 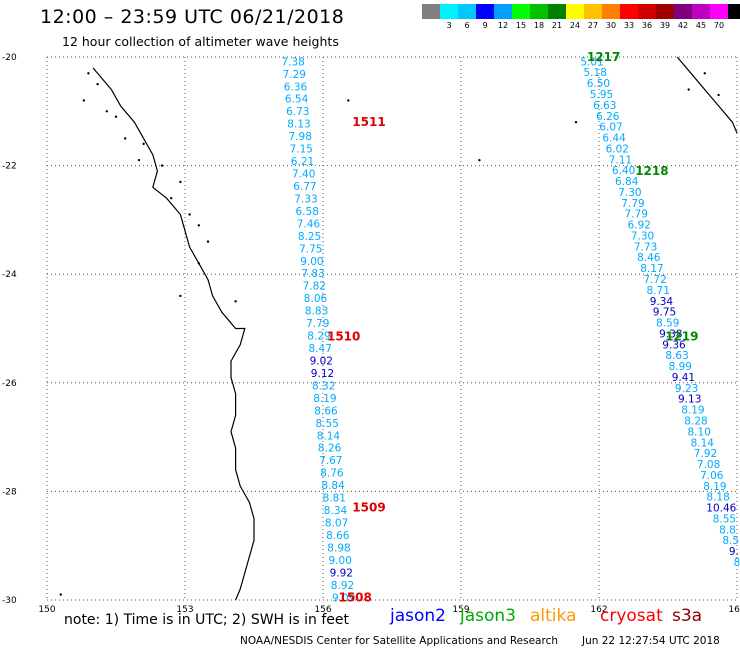 What do you see at coordinates (192, 17) in the screenshot?
I see `page-title: 12:00 – 23:59 UTC 06/21/2018` at bounding box center [192, 17].